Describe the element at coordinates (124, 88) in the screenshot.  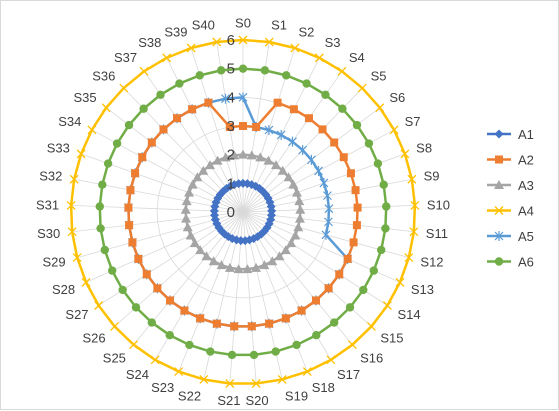
I see `point-A4-S36` at that location.